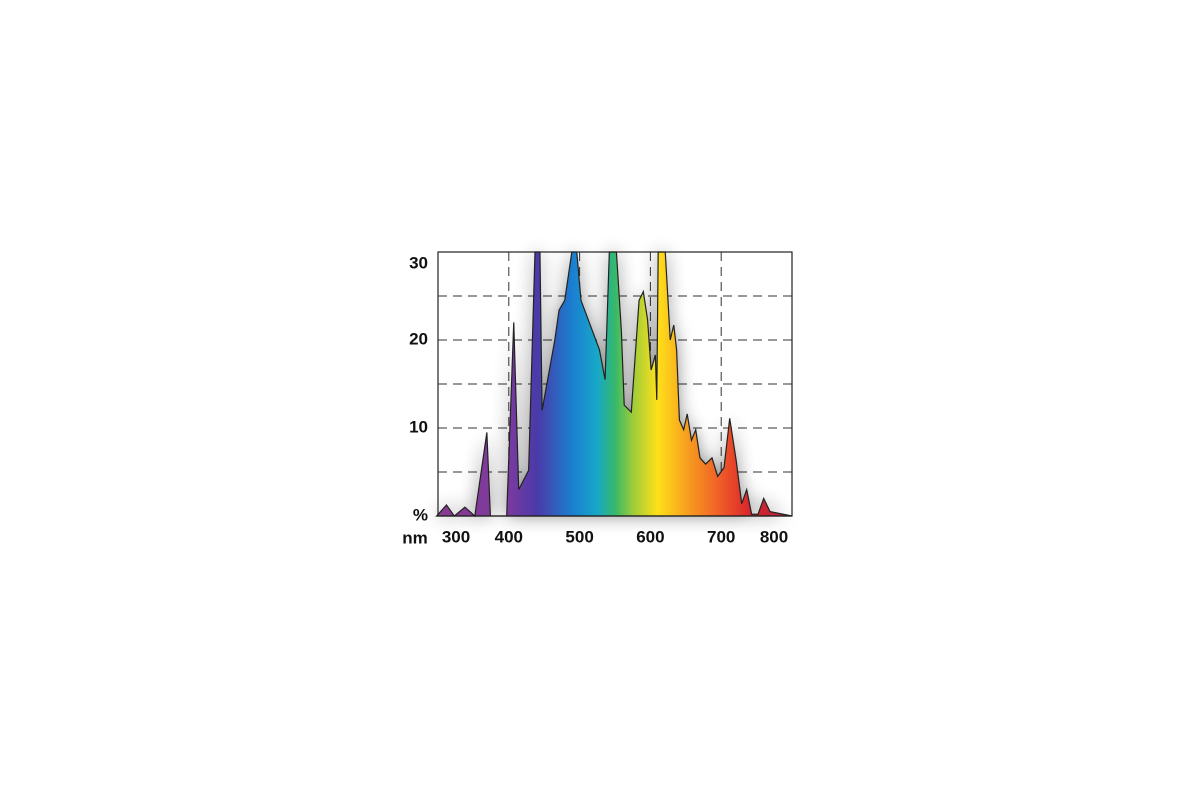 This screenshot has height=805, width=1200. I want to click on x-axis-label: nm, so click(415, 537).